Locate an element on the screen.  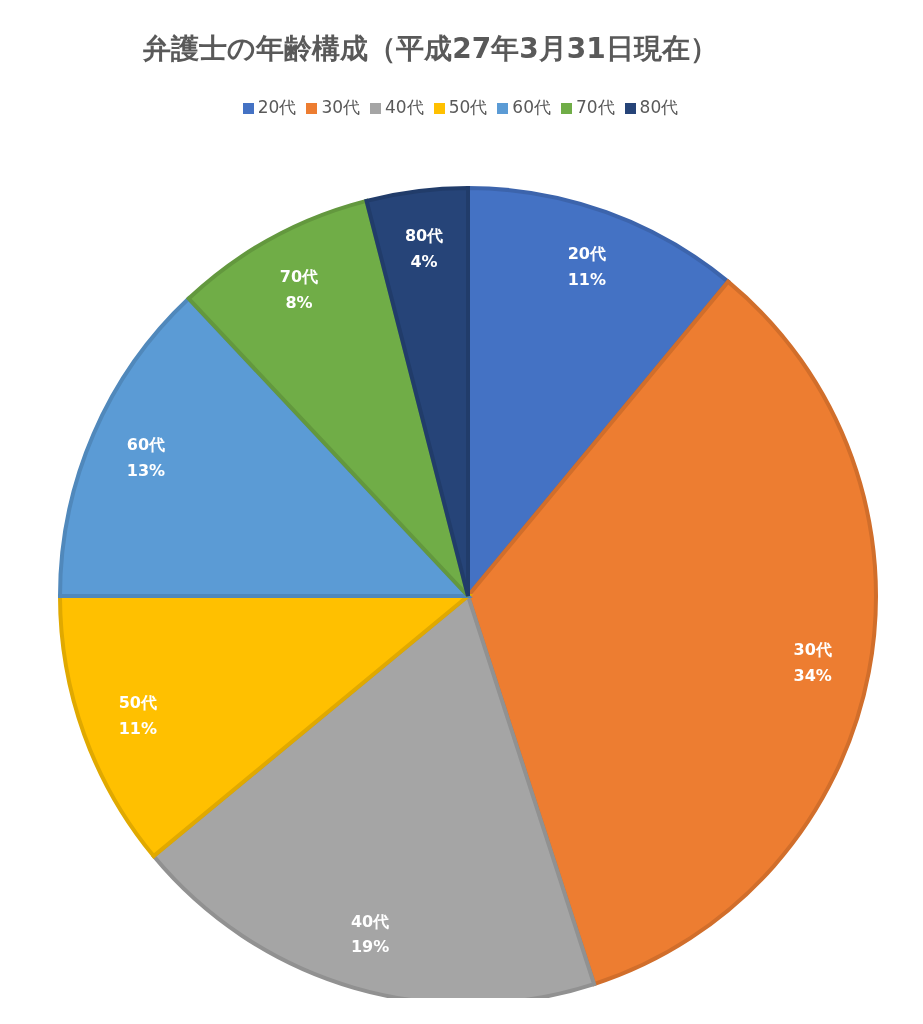
data-label: 13% is located at coordinates (146, 470).